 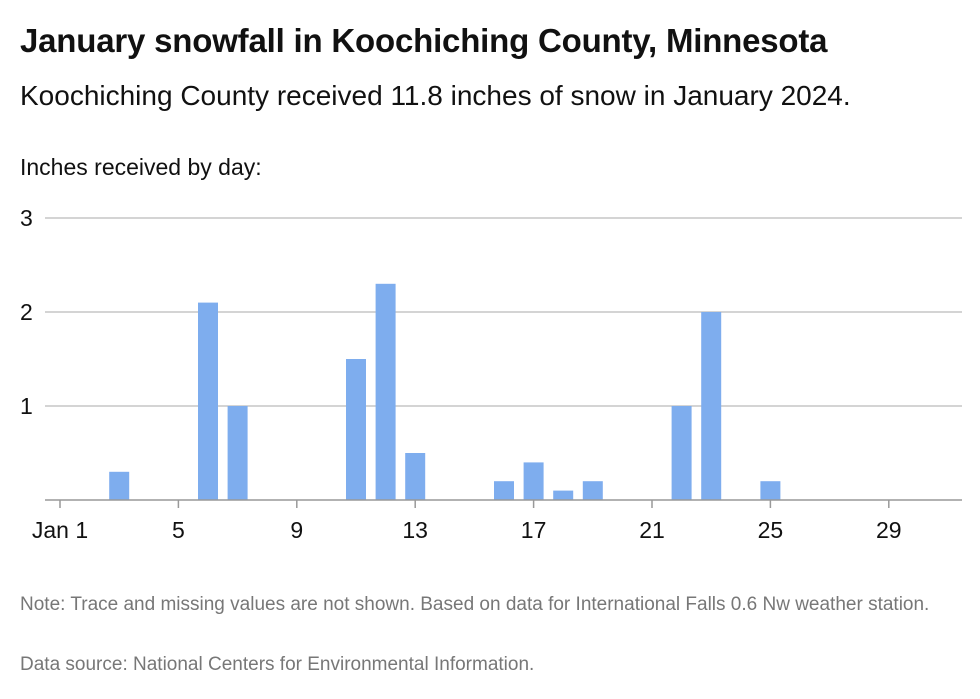 I want to click on y-tick-label: 3, so click(x=26, y=218).